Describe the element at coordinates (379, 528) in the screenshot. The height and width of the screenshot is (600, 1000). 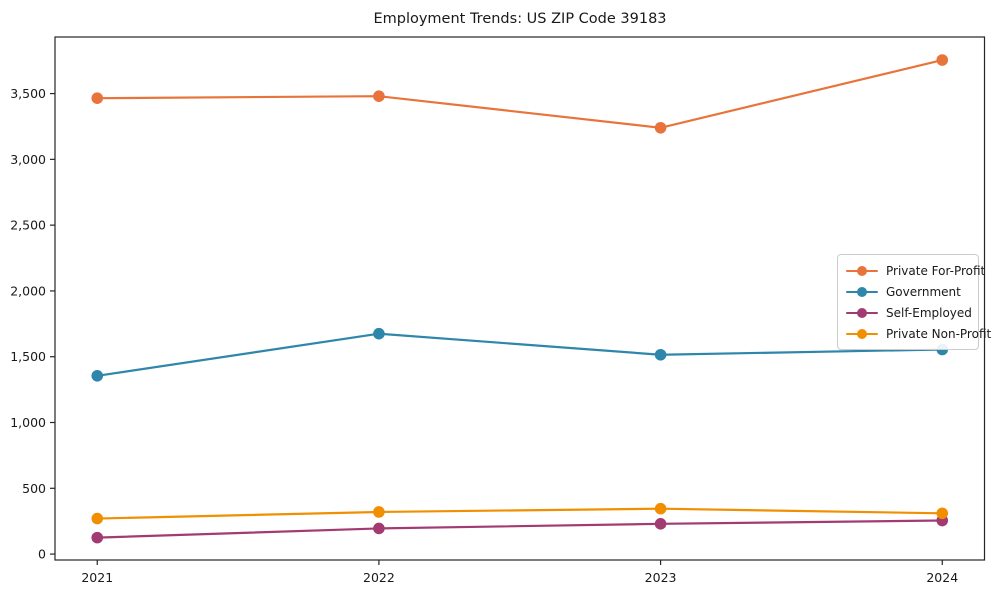
I see `data-point-self-employed-2022` at that location.